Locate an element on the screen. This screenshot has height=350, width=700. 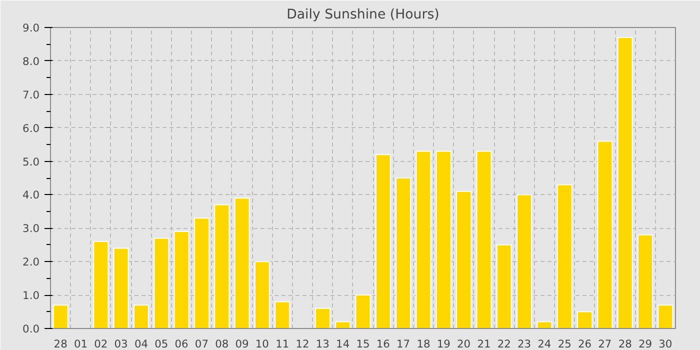
x-tick-label: 10 is located at coordinates (262, 344).